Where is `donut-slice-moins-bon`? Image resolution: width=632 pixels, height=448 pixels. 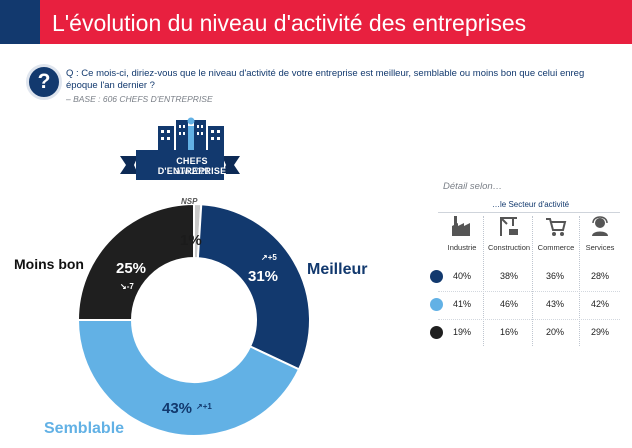 donut-slice-moins-bon is located at coordinates (135, 261).